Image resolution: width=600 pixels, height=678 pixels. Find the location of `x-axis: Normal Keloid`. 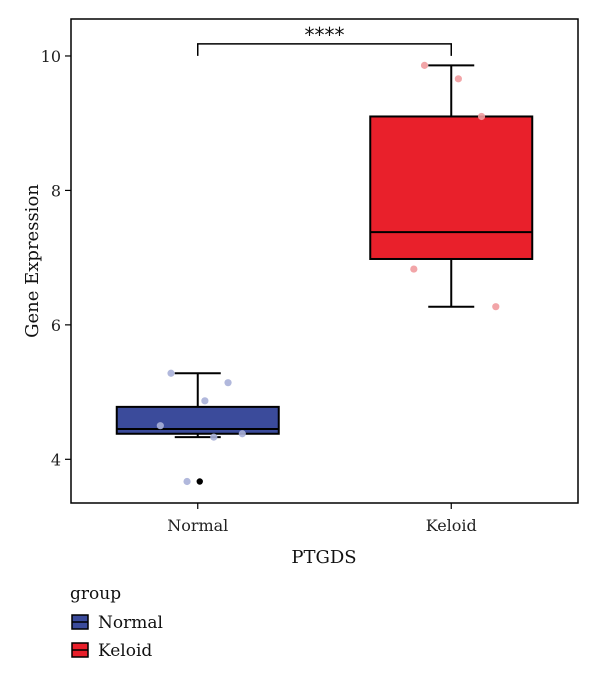

x-axis: Normal Keloid is located at coordinates (322, 519).